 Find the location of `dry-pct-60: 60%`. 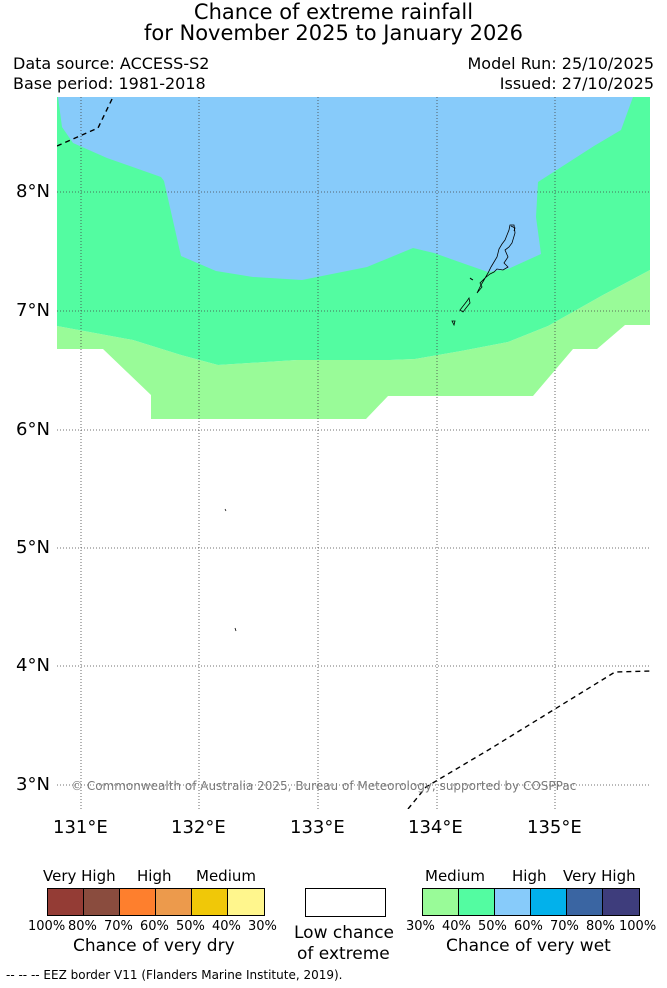

dry-pct-60: 60% is located at coordinates (154, 926).